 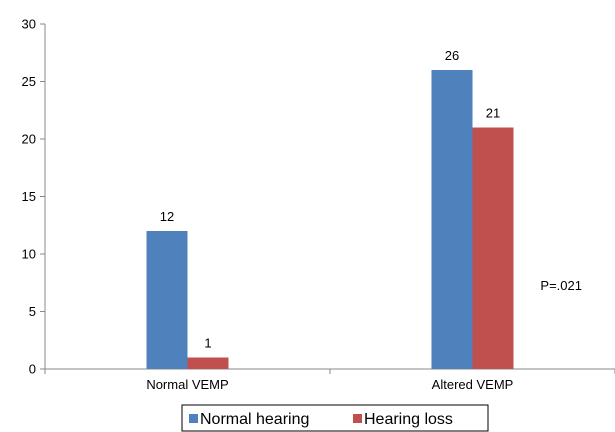 I want to click on x-category-label: Altered VEMP, so click(x=473, y=384).